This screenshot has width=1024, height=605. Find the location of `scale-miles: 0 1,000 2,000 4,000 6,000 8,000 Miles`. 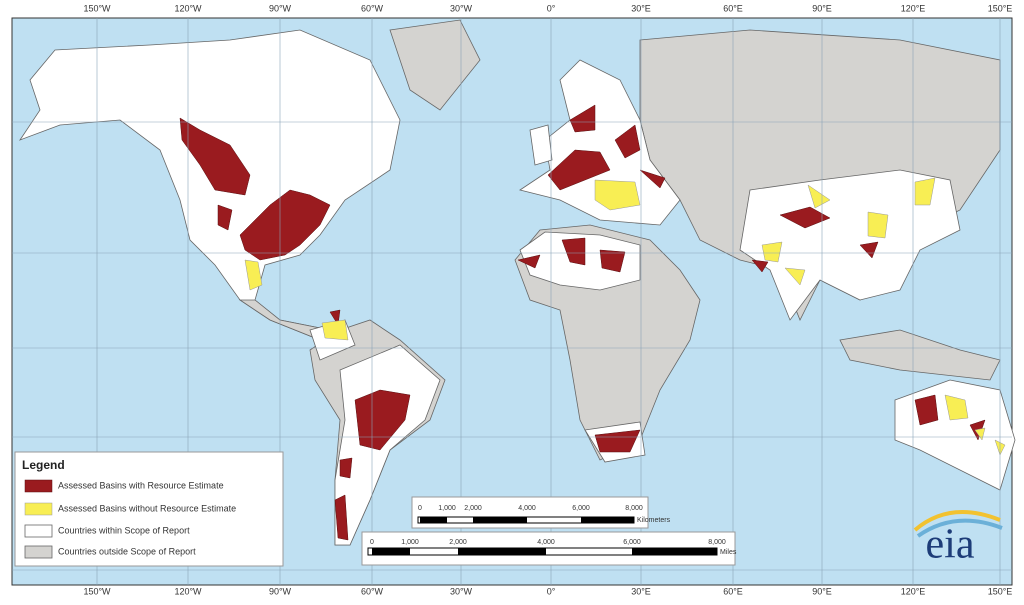

scale-miles: 0 1,000 2,000 4,000 6,000 8,000 Miles is located at coordinates (549, 548).